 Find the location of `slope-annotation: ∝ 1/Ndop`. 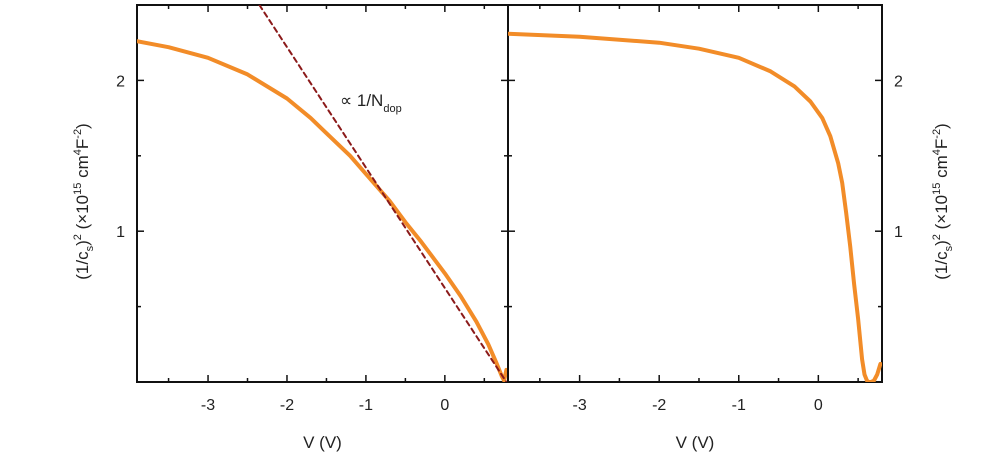

slope-annotation: ∝ 1/Ndop is located at coordinates (371, 103).